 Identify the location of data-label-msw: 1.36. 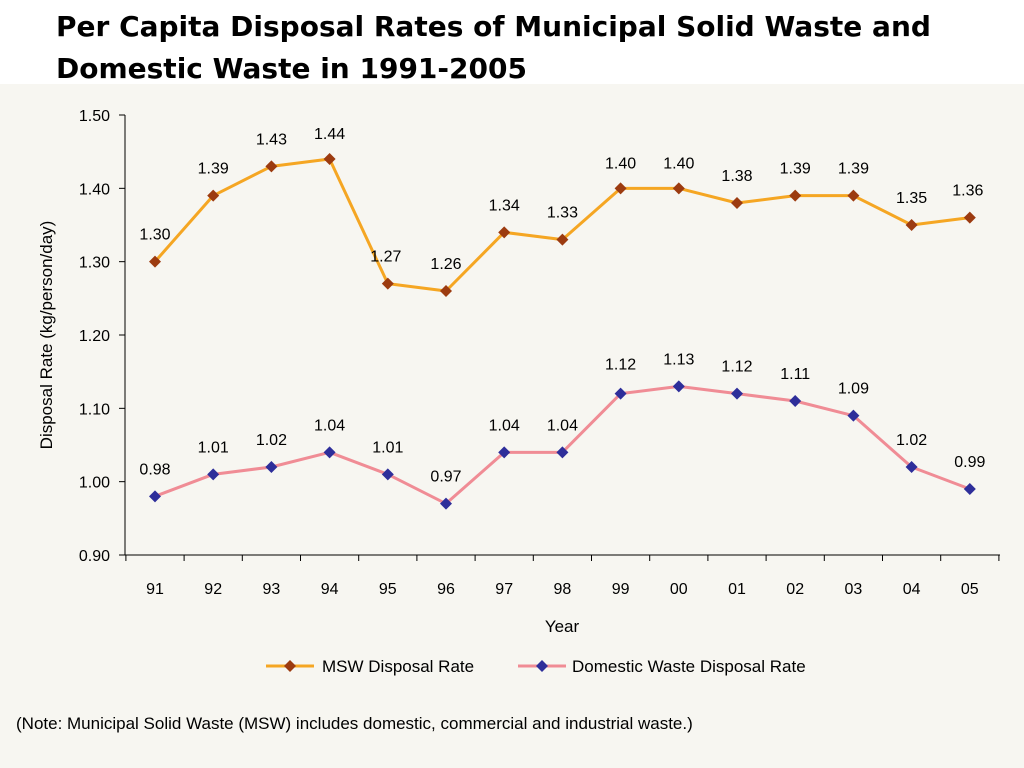
(967, 191).